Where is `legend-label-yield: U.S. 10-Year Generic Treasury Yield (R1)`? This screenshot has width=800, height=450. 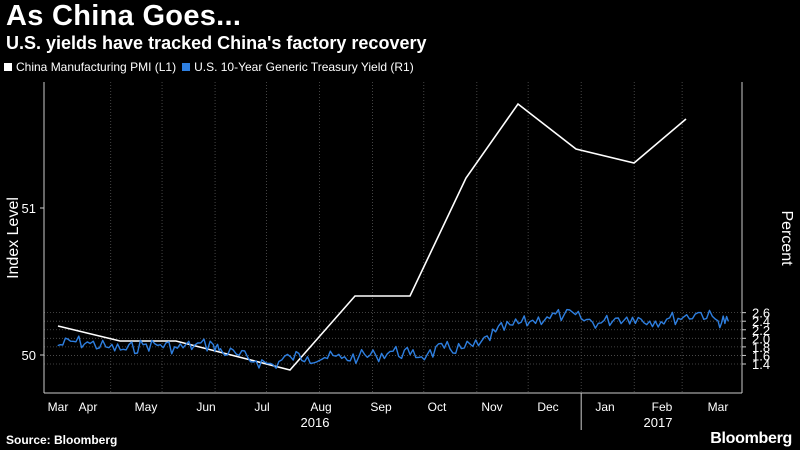 legend-label-yield: U.S. 10-Year Generic Treasury Yield (R1) is located at coordinates (304, 67).